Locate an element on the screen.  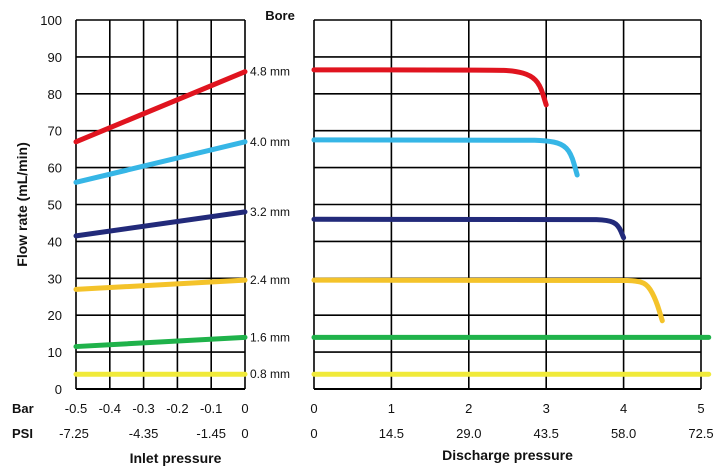
inlet-bar-tick-label: -0.2 is located at coordinates (177, 408).